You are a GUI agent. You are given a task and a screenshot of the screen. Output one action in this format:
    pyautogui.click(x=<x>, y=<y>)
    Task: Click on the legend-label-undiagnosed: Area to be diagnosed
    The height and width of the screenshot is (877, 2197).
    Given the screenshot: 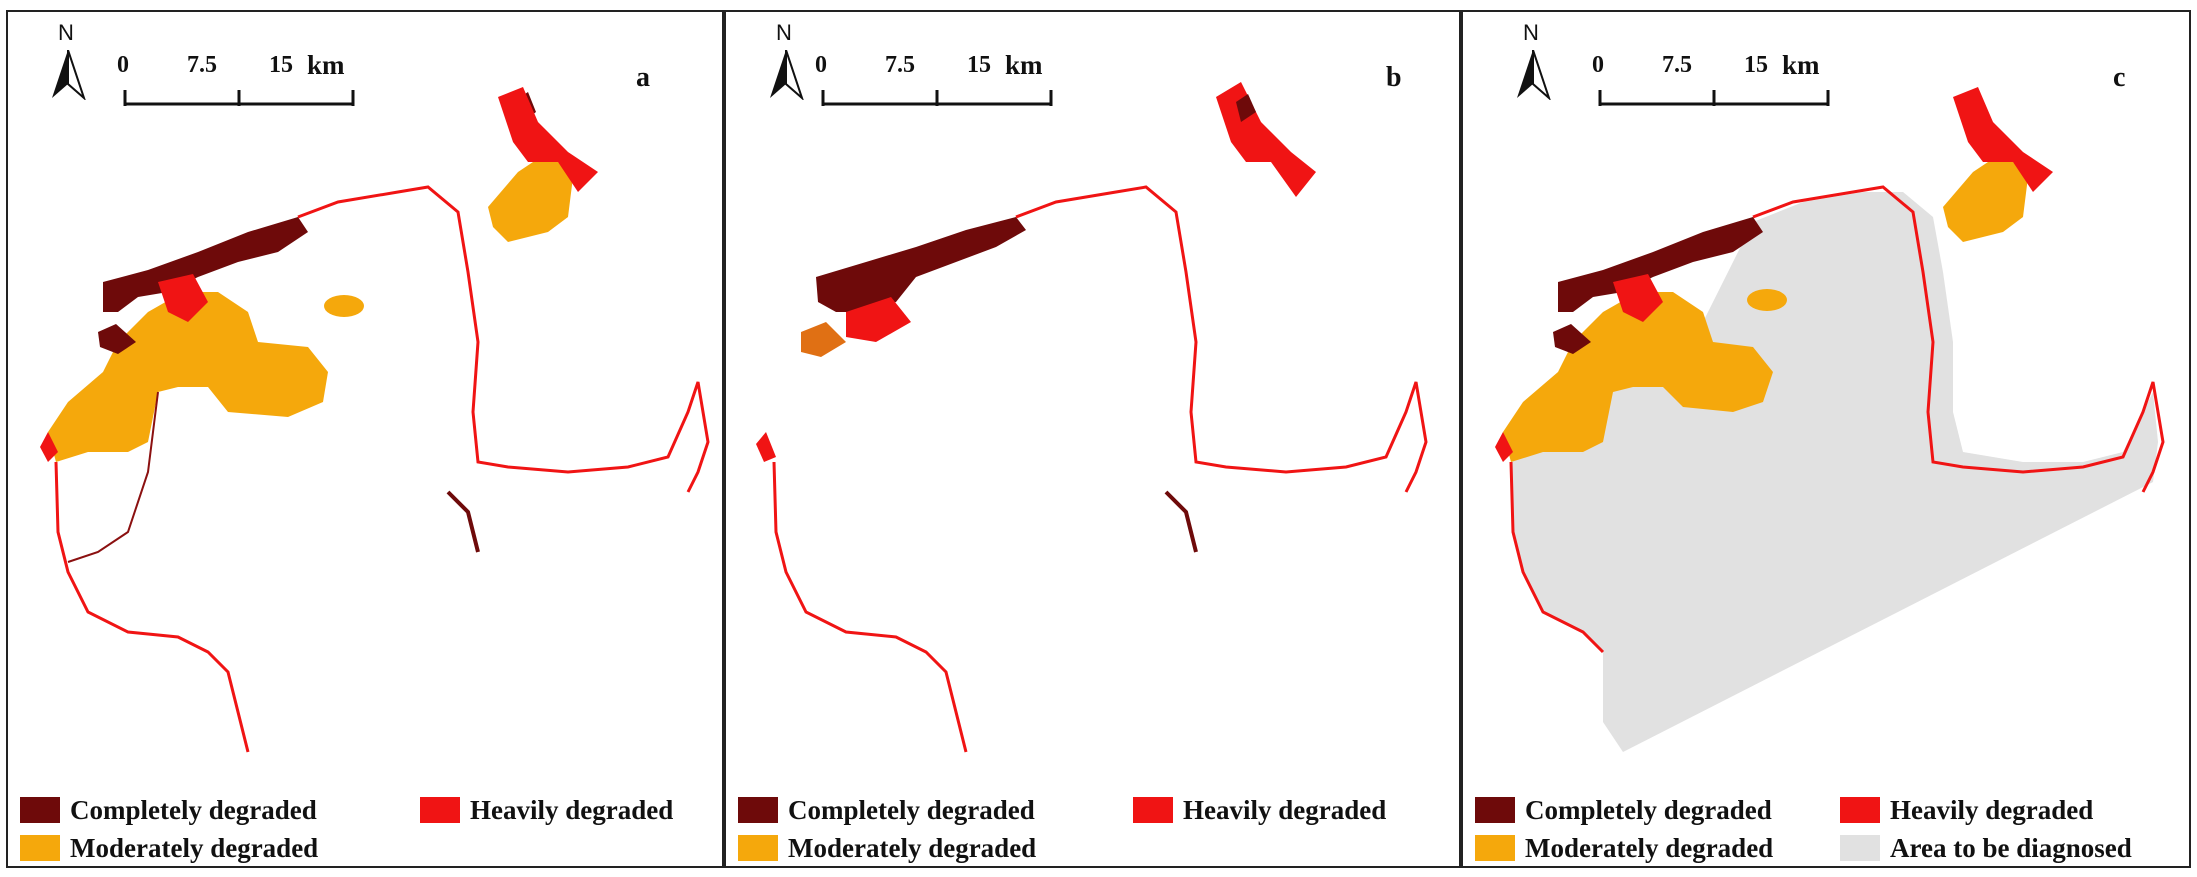 What is the action you would take?
    pyautogui.click(x=2011, y=847)
    